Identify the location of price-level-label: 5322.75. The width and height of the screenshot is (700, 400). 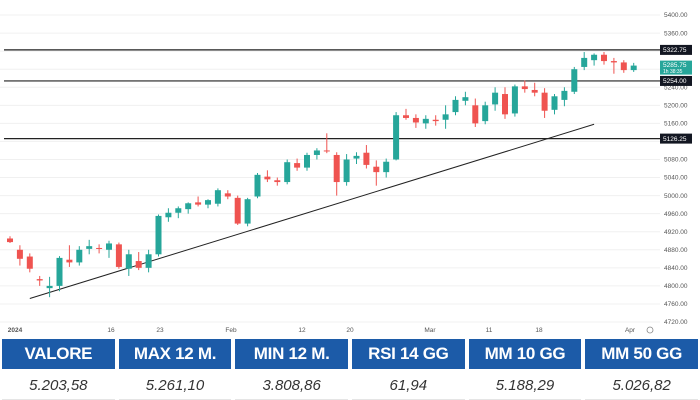
(675, 50).